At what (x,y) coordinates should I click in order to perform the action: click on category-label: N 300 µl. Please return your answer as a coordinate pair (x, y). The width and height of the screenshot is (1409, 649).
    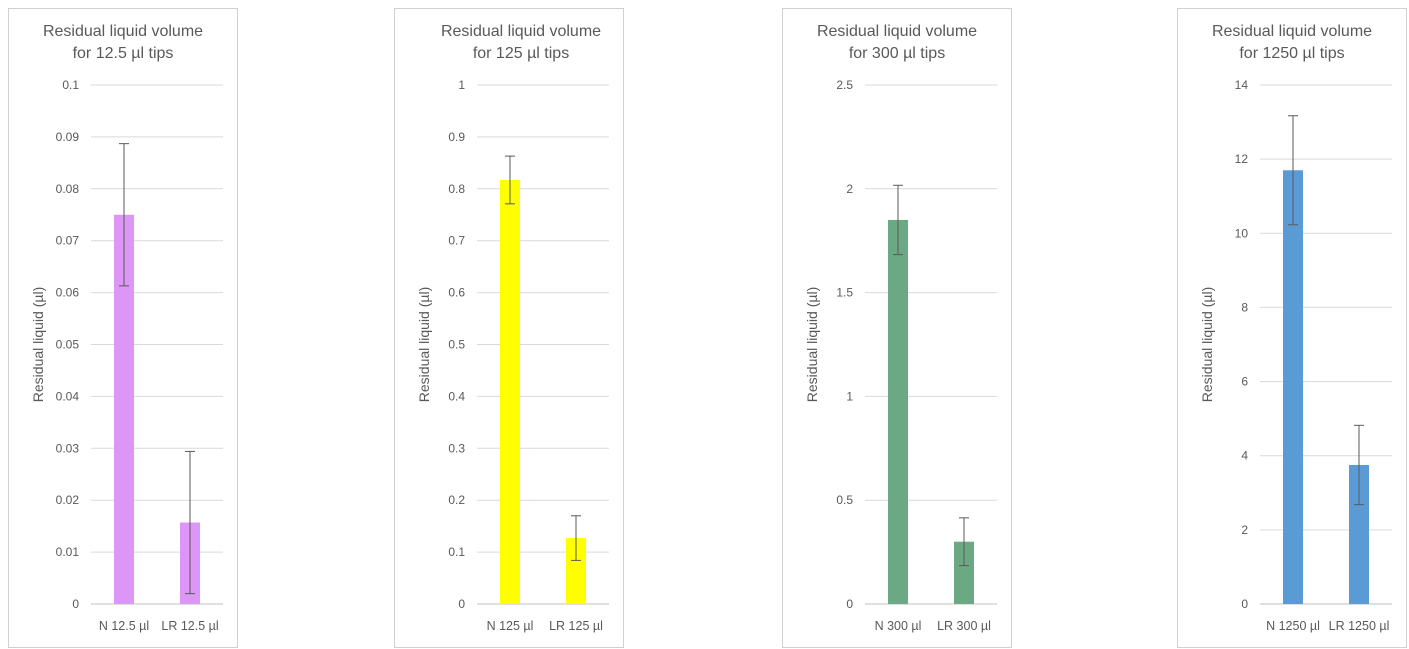
    Looking at the image, I should click on (898, 626).